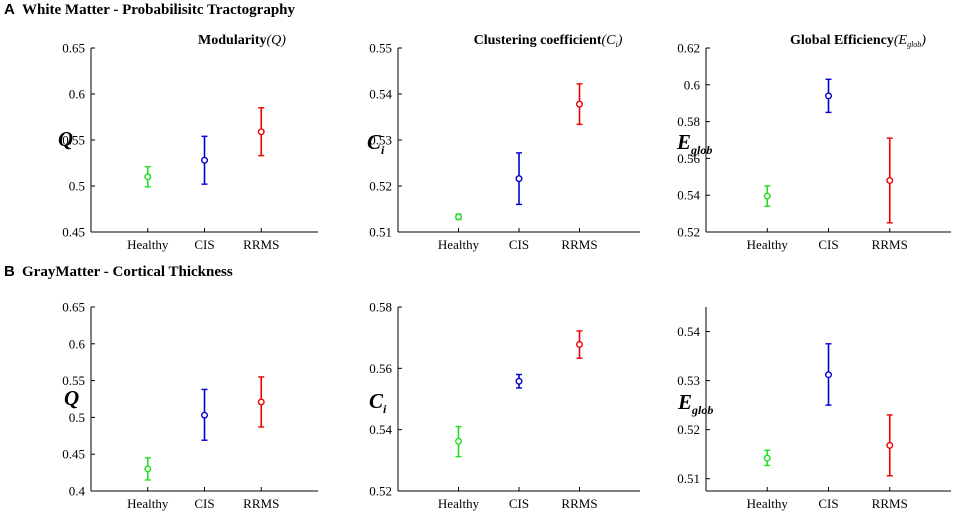 The height and width of the screenshot is (513, 964). Describe the element at coordinates (277, 40) in the screenshot. I see `panel-title-symbol: (Q)` at that location.